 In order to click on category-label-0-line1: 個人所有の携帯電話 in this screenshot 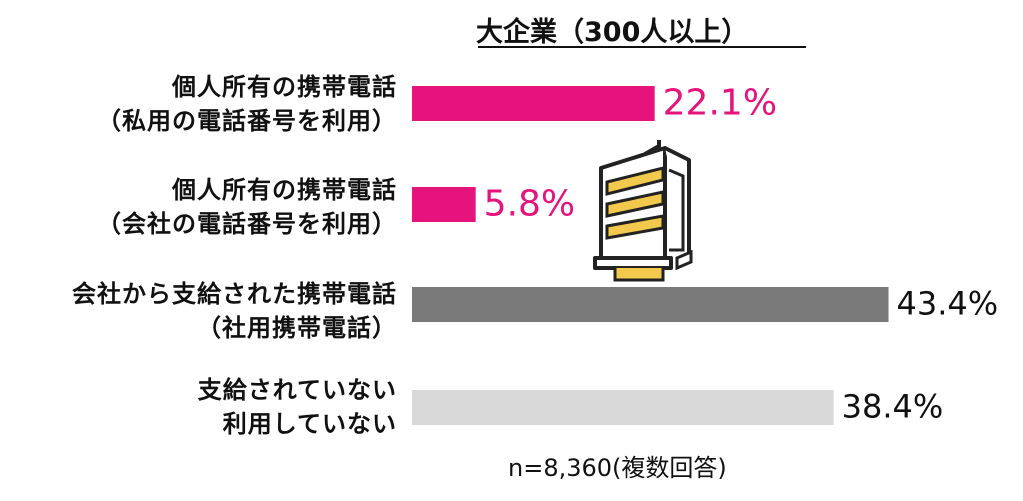, I will do `click(284, 87)`.